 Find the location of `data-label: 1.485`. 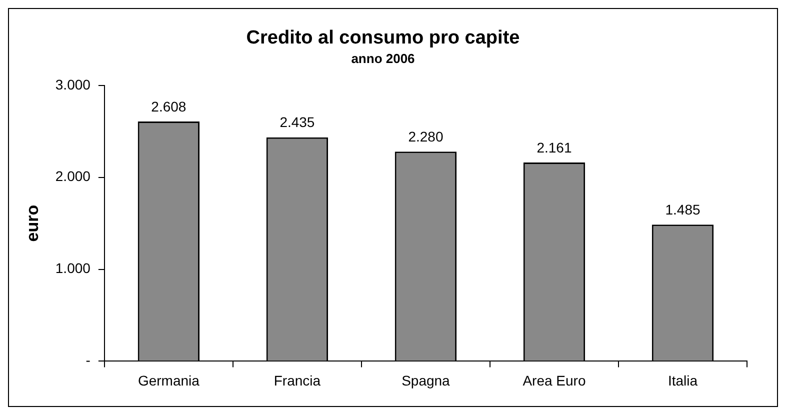

data-label: 1.485 is located at coordinates (682, 210).